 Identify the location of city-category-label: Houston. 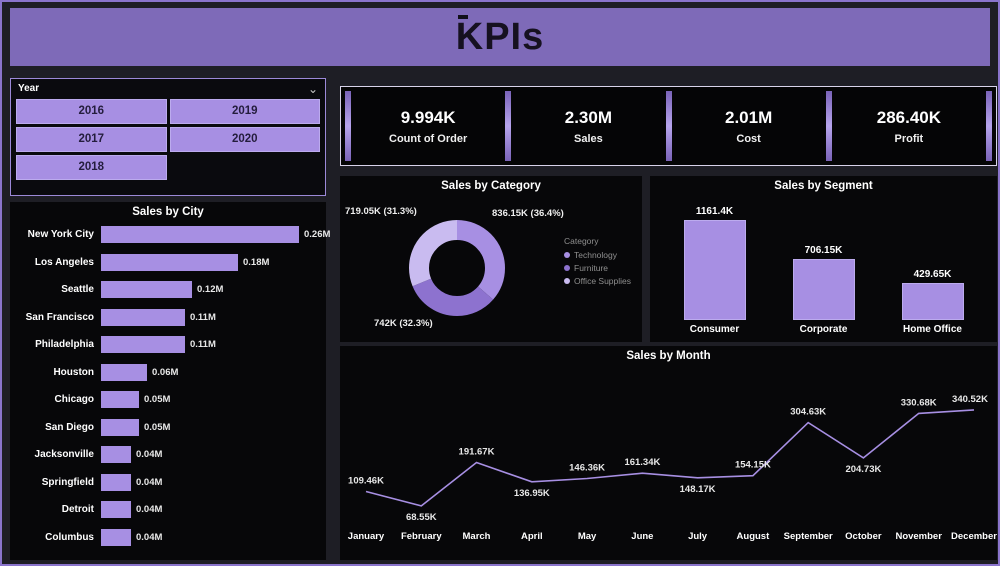
(73, 372).